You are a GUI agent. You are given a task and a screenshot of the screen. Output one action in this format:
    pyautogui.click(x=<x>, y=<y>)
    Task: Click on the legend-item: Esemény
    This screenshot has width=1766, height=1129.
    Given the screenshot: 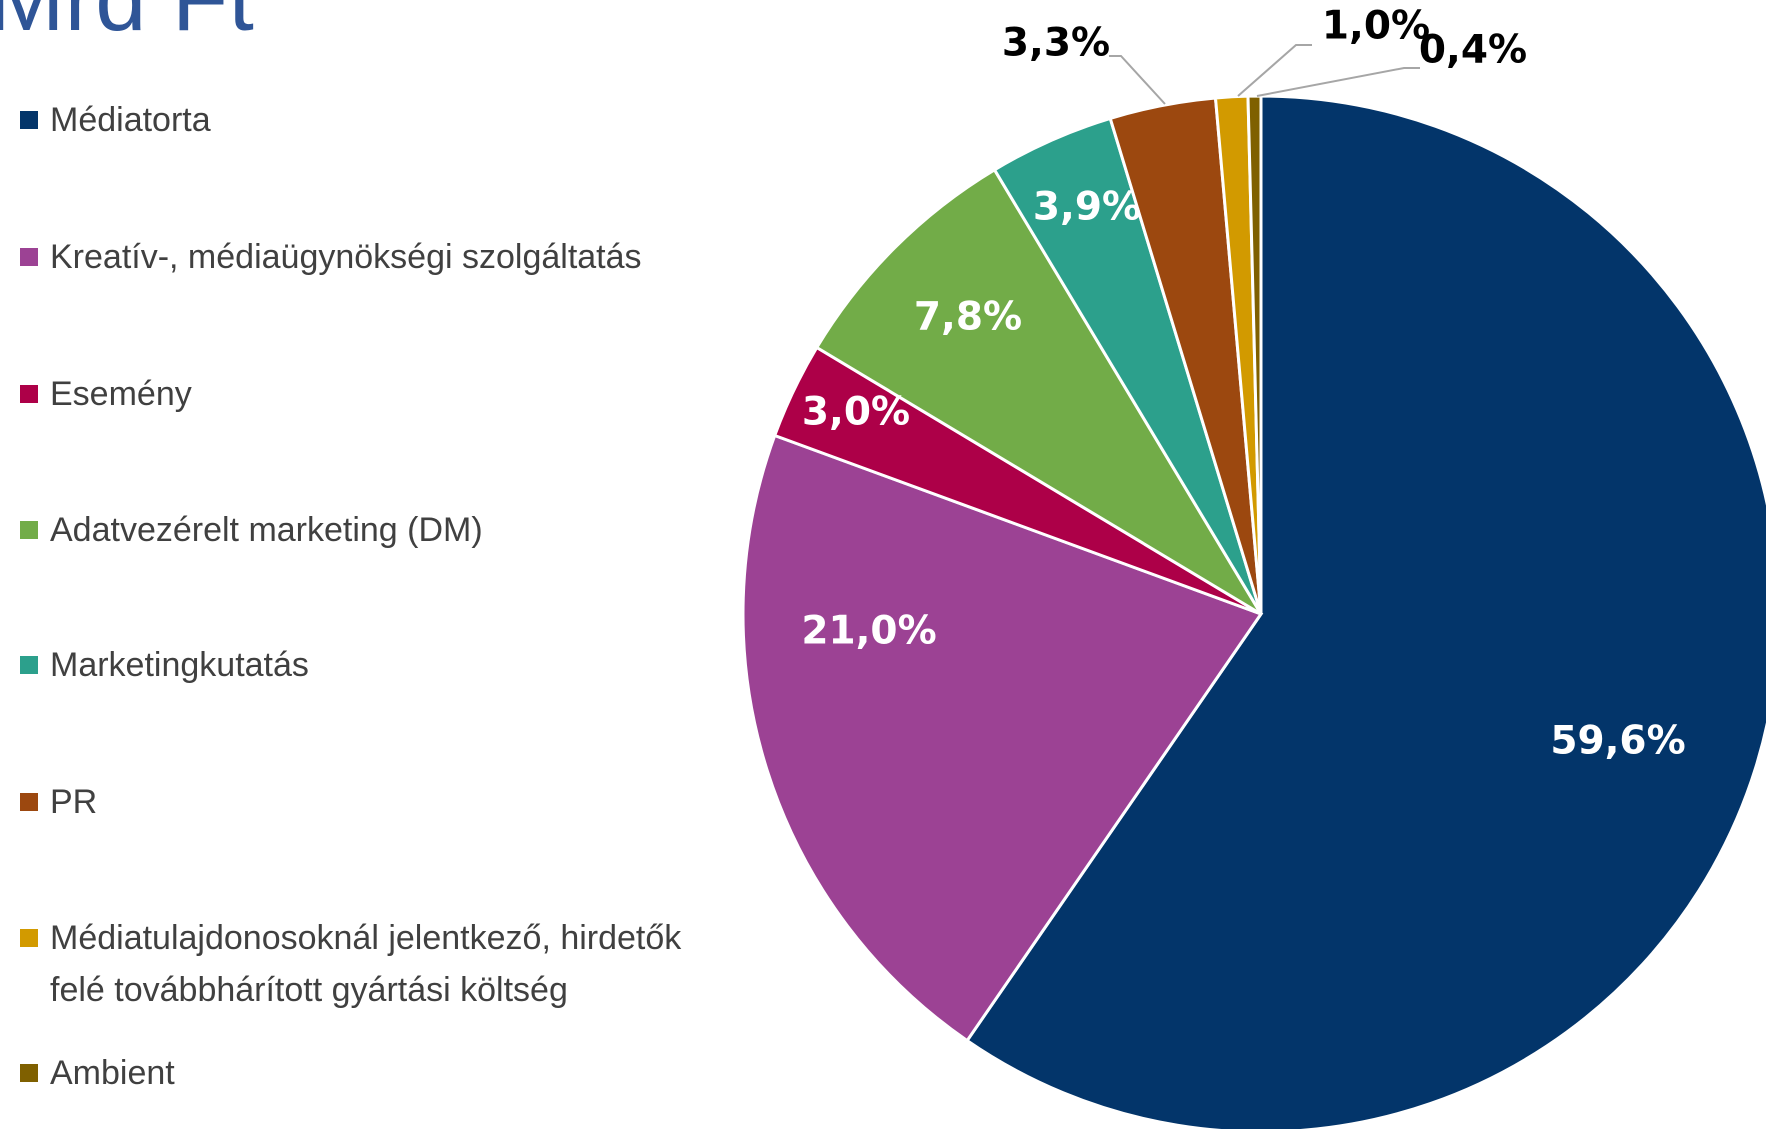 What is the action you would take?
    pyautogui.click(x=374, y=394)
    